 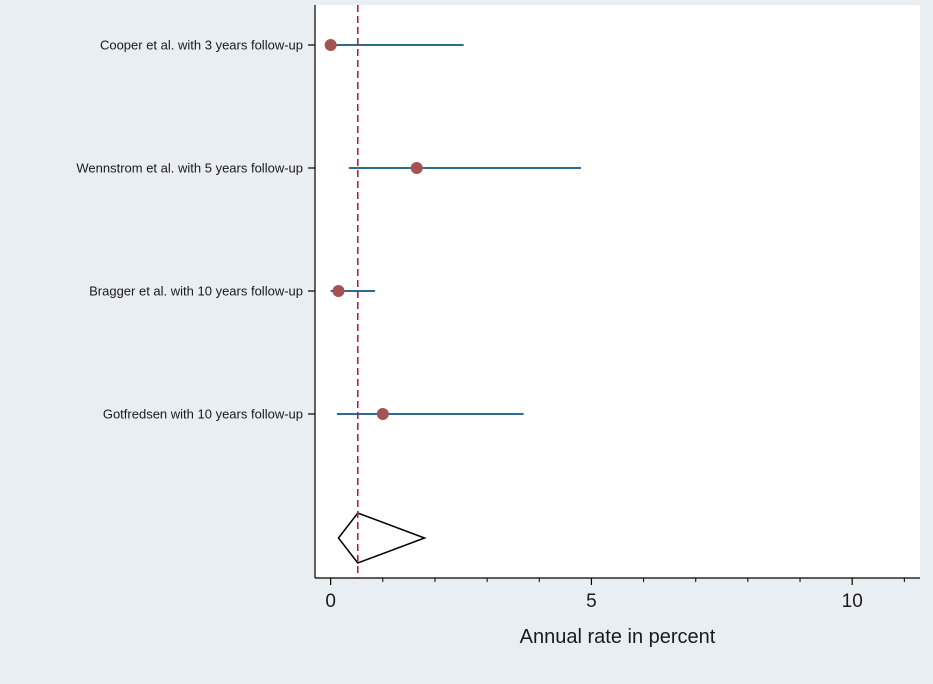 I want to click on study-label-0: Cooper et al. with 3 years follow-up, so click(x=201, y=45).